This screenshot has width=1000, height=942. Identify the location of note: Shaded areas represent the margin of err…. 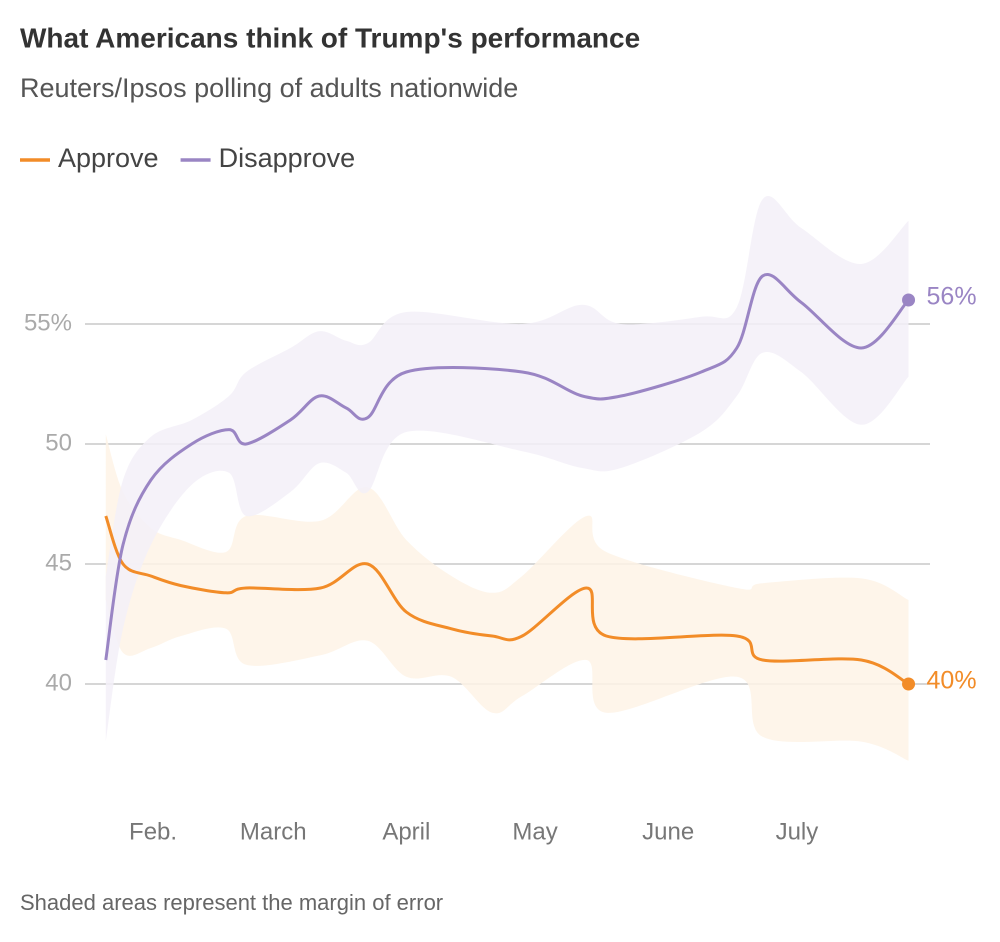
(231, 902).